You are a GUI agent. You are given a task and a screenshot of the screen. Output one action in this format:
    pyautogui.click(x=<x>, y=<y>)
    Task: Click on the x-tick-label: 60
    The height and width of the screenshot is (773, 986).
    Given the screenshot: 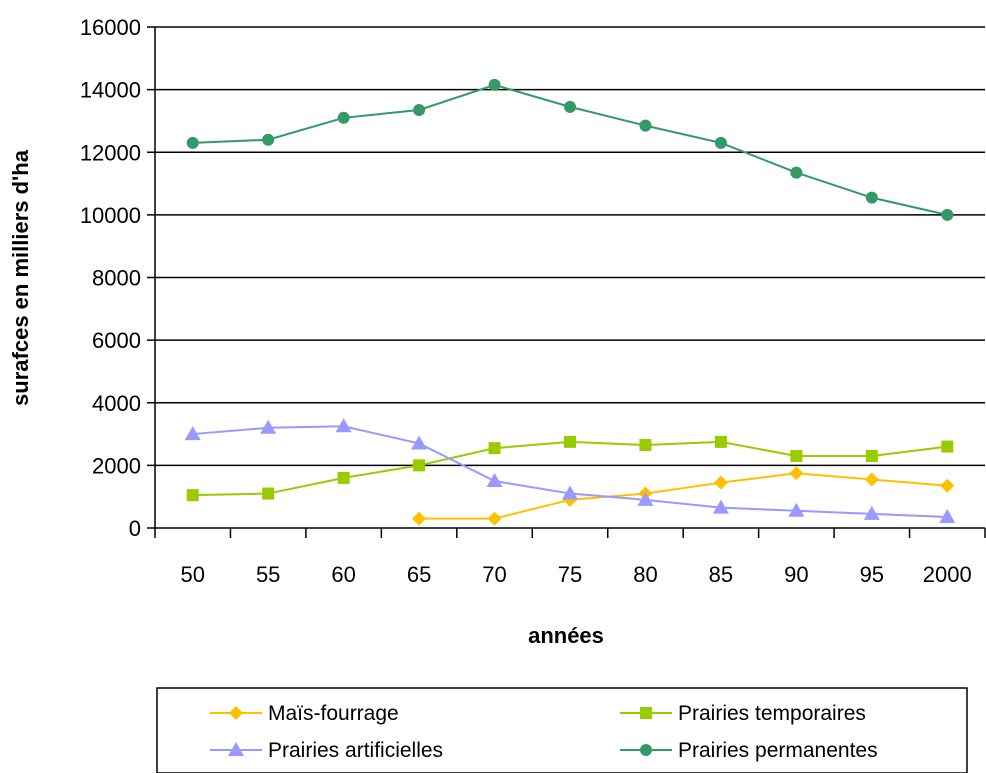 What is the action you would take?
    pyautogui.click(x=343, y=574)
    